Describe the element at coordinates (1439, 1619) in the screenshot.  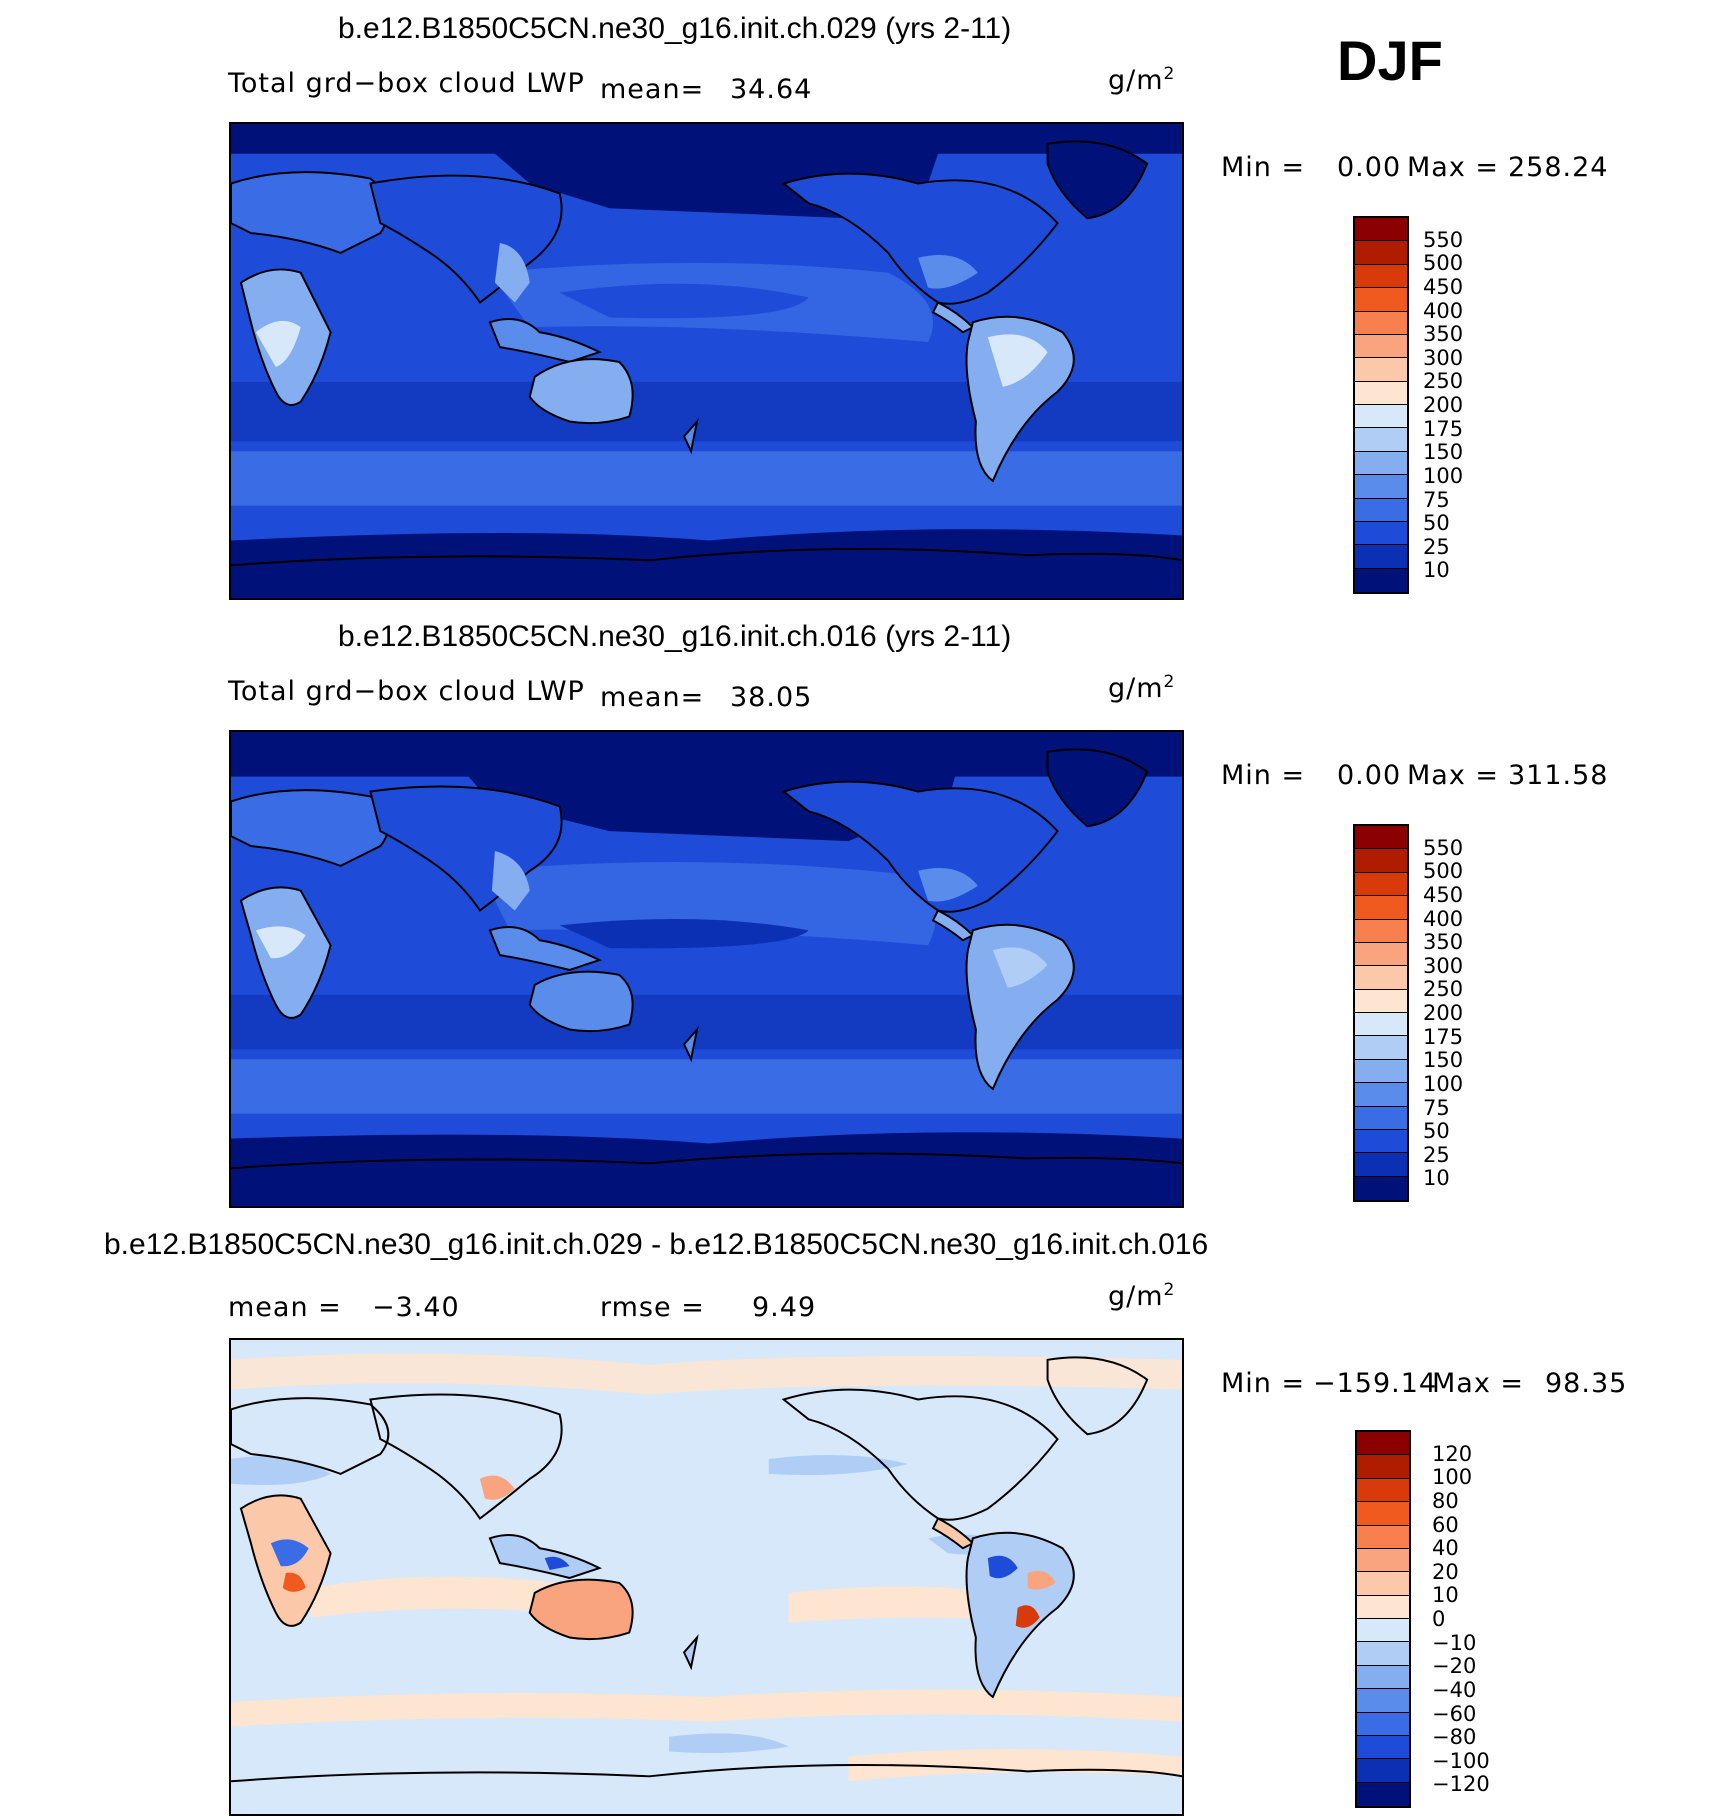
I see `colorbar-label: 0` at that location.